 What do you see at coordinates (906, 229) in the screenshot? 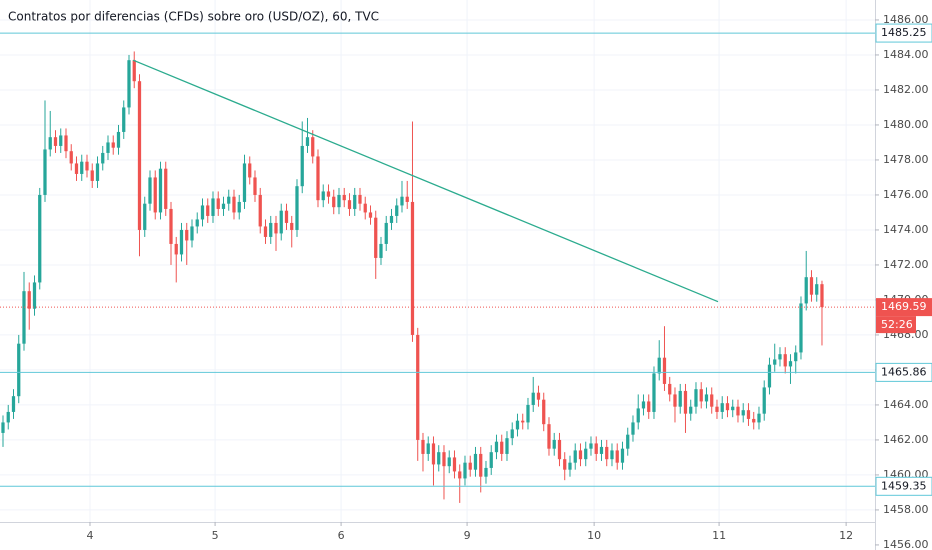
I see `y-tick-label: 1474.00` at bounding box center [906, 229].